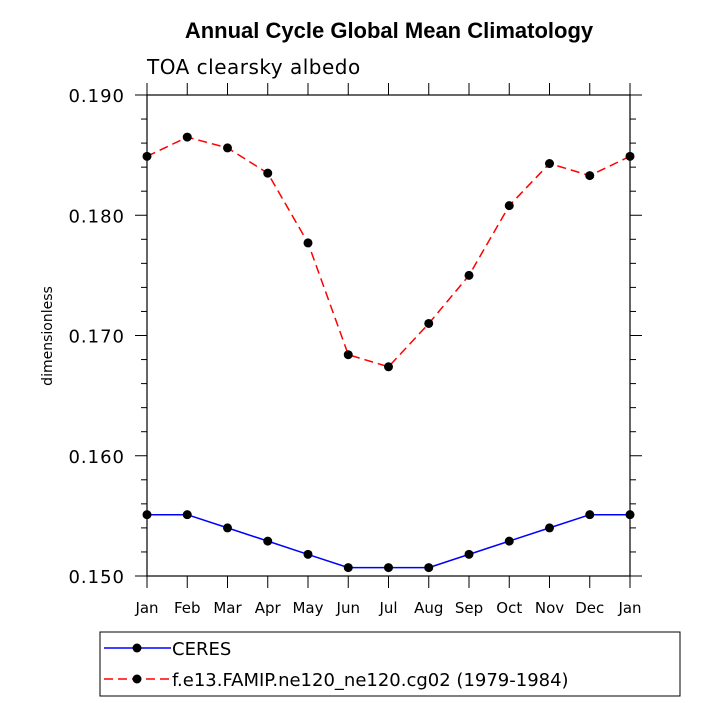 The height and width of the screenshot is (716, 718). I want to click on x-tick-label: Nov, so click(549, 608).